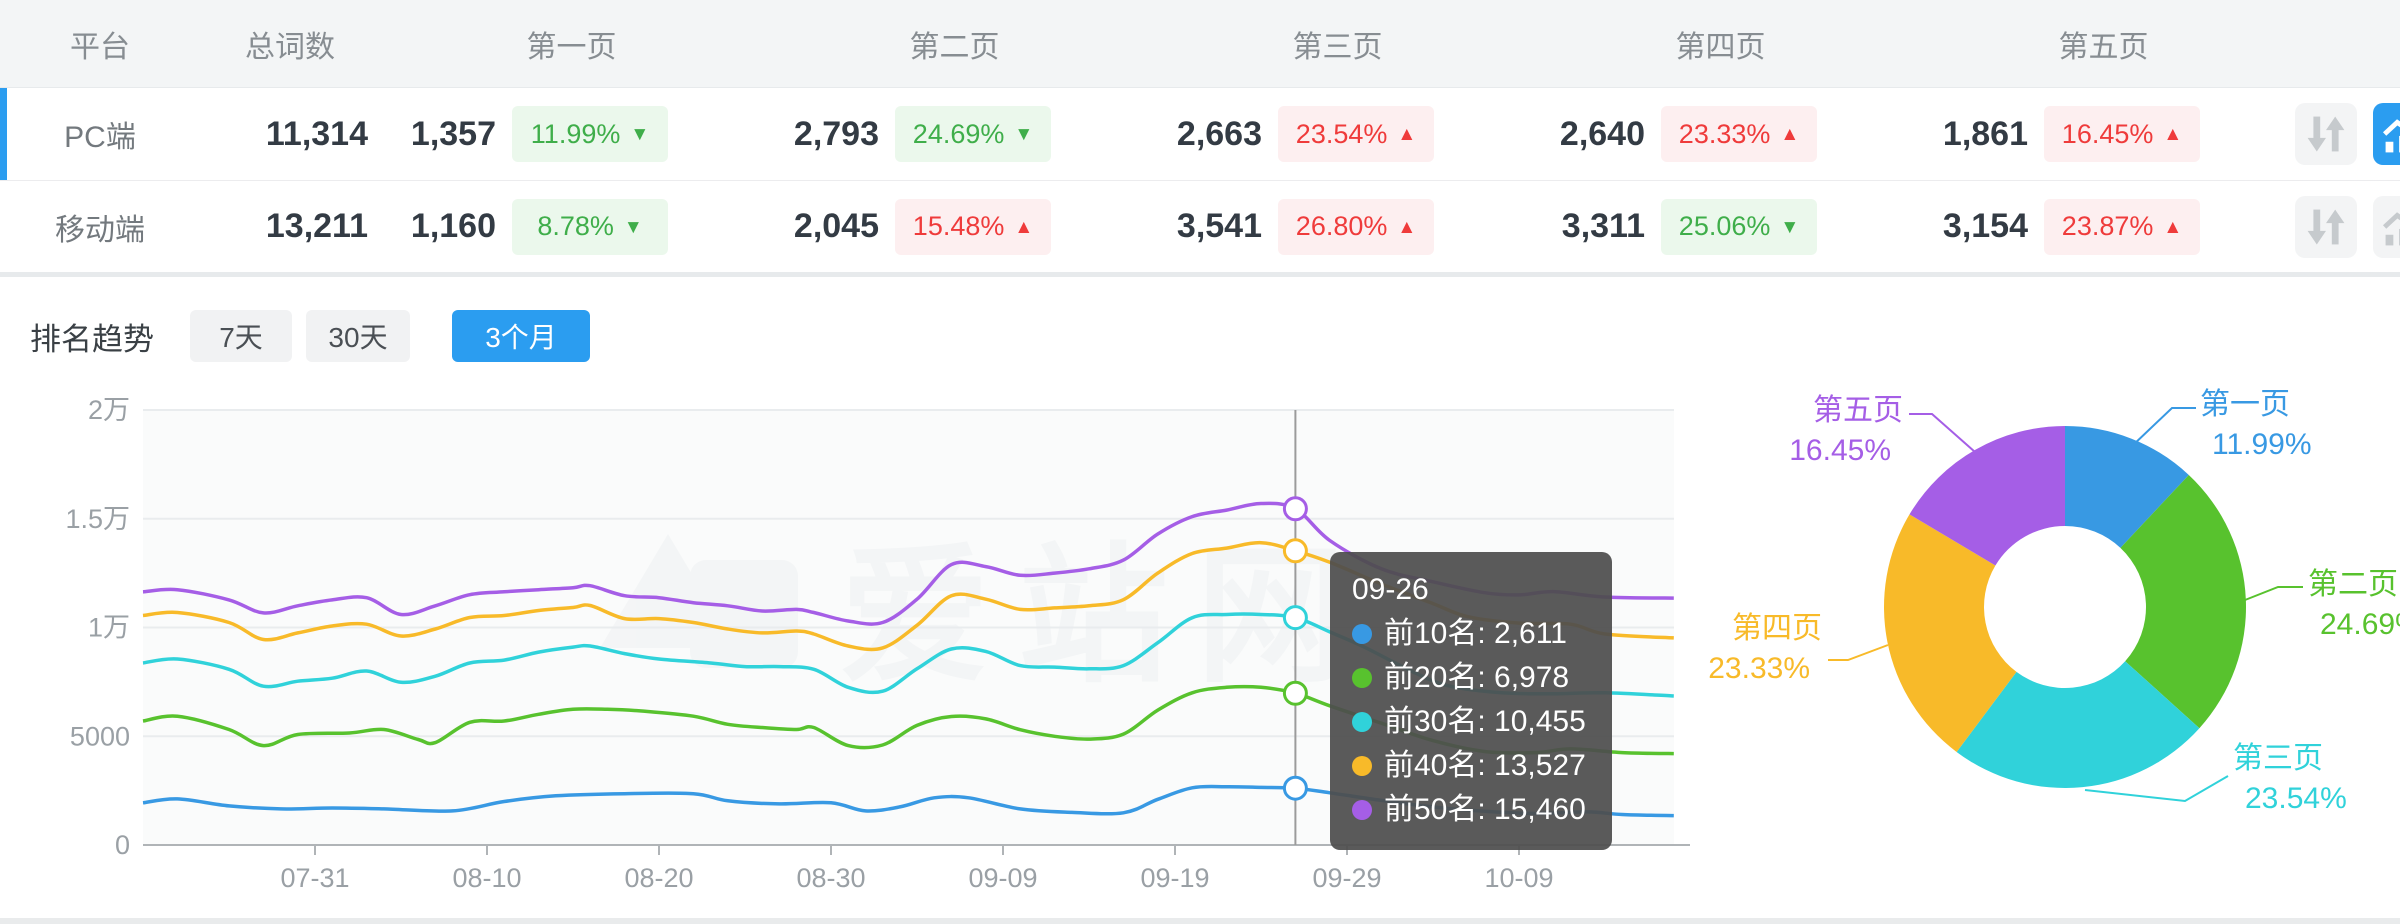 This screenshot has height=924, width=2400. What do you see at coordinates (1002, 878) in the screenshot?
I see `x-axis-tick-label: 09-09` at bounding box center [1002, 878].